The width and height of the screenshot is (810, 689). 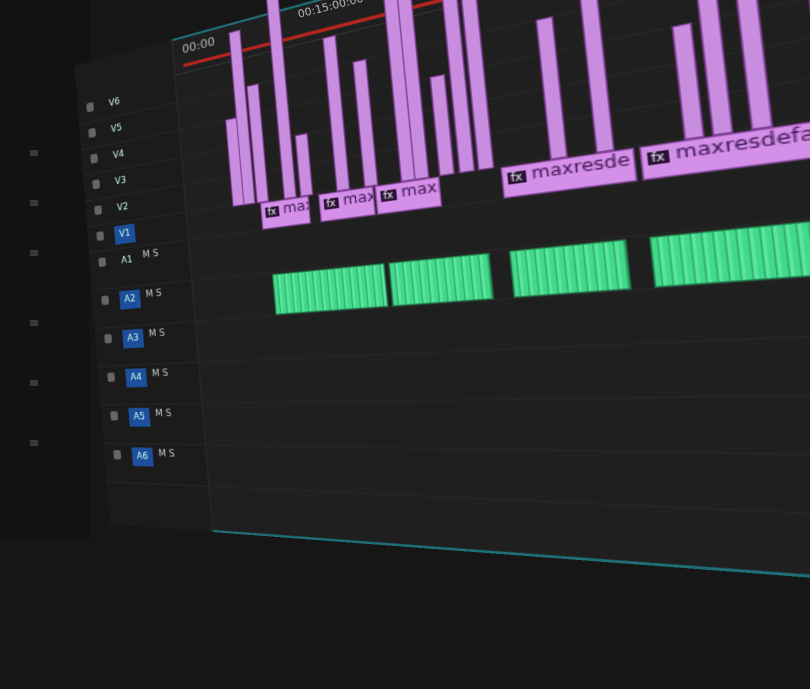 What do you see at coordinates (120, 181) in the screenshot?
I see `track-label: V3` at bounding box center [120, 181].